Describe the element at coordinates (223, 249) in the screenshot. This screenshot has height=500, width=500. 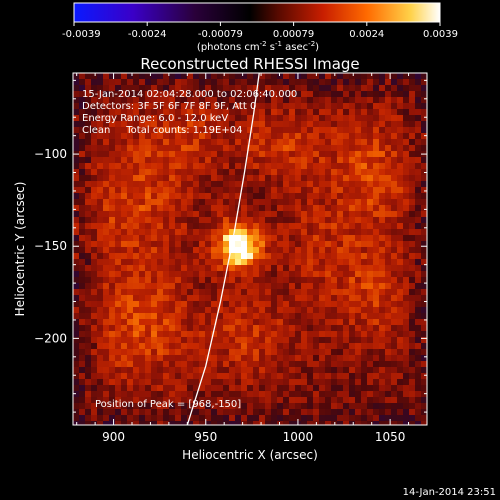
I see `solar-limb-line` at that location.